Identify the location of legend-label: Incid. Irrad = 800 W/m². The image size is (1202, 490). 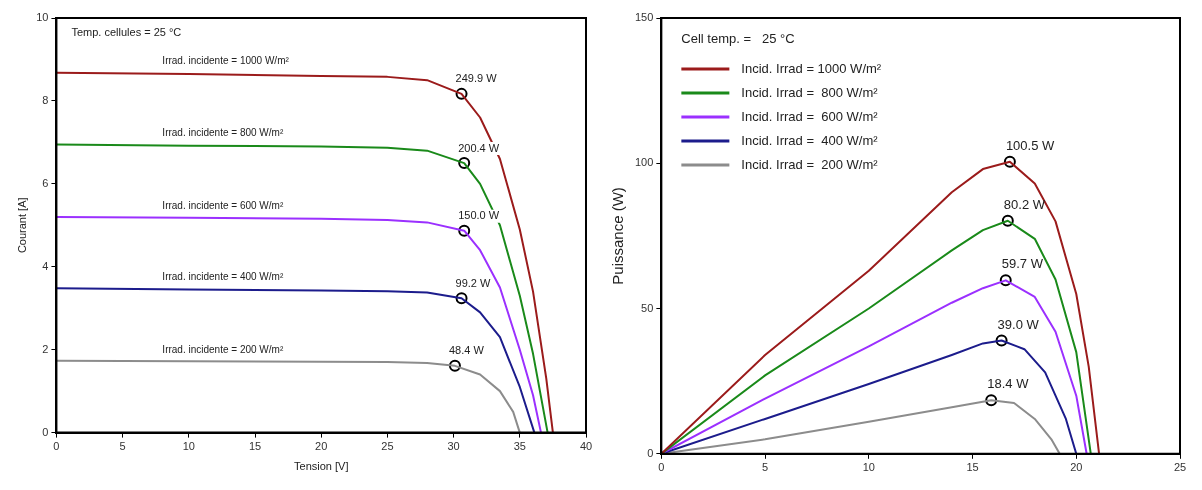
(810, 93).